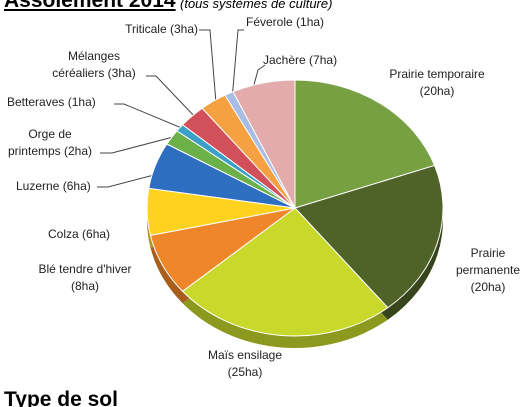 The width and height of the screenshot is (524, 407). I want to click on leader-lines, so click(181, 108).